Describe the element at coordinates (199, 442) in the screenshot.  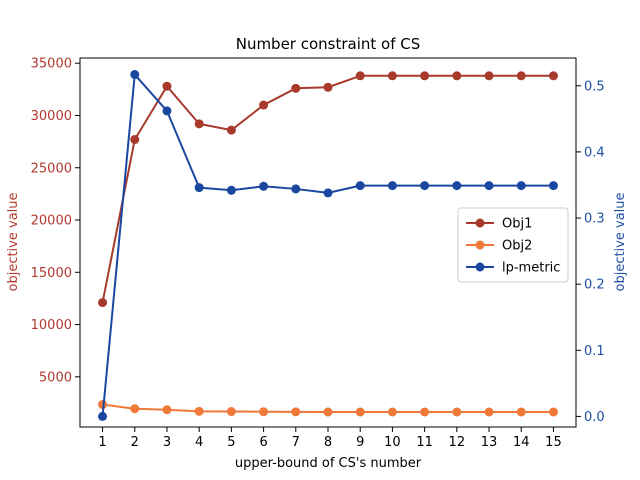
I see `x-tick-label: 4` at that location.